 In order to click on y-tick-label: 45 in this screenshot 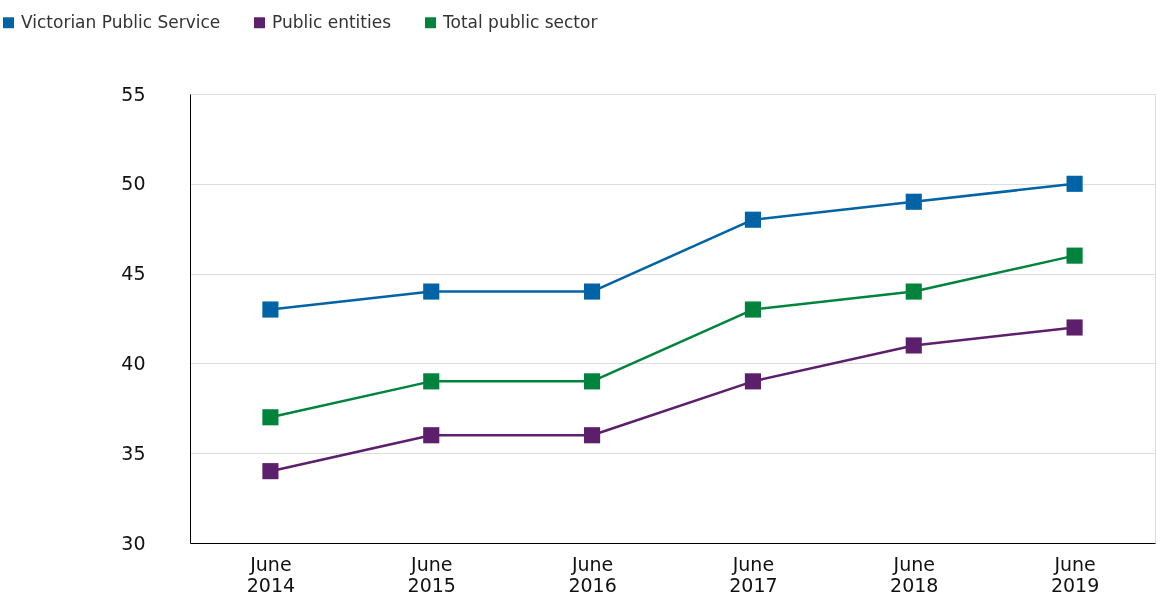, I will do `click(133, 273)`.